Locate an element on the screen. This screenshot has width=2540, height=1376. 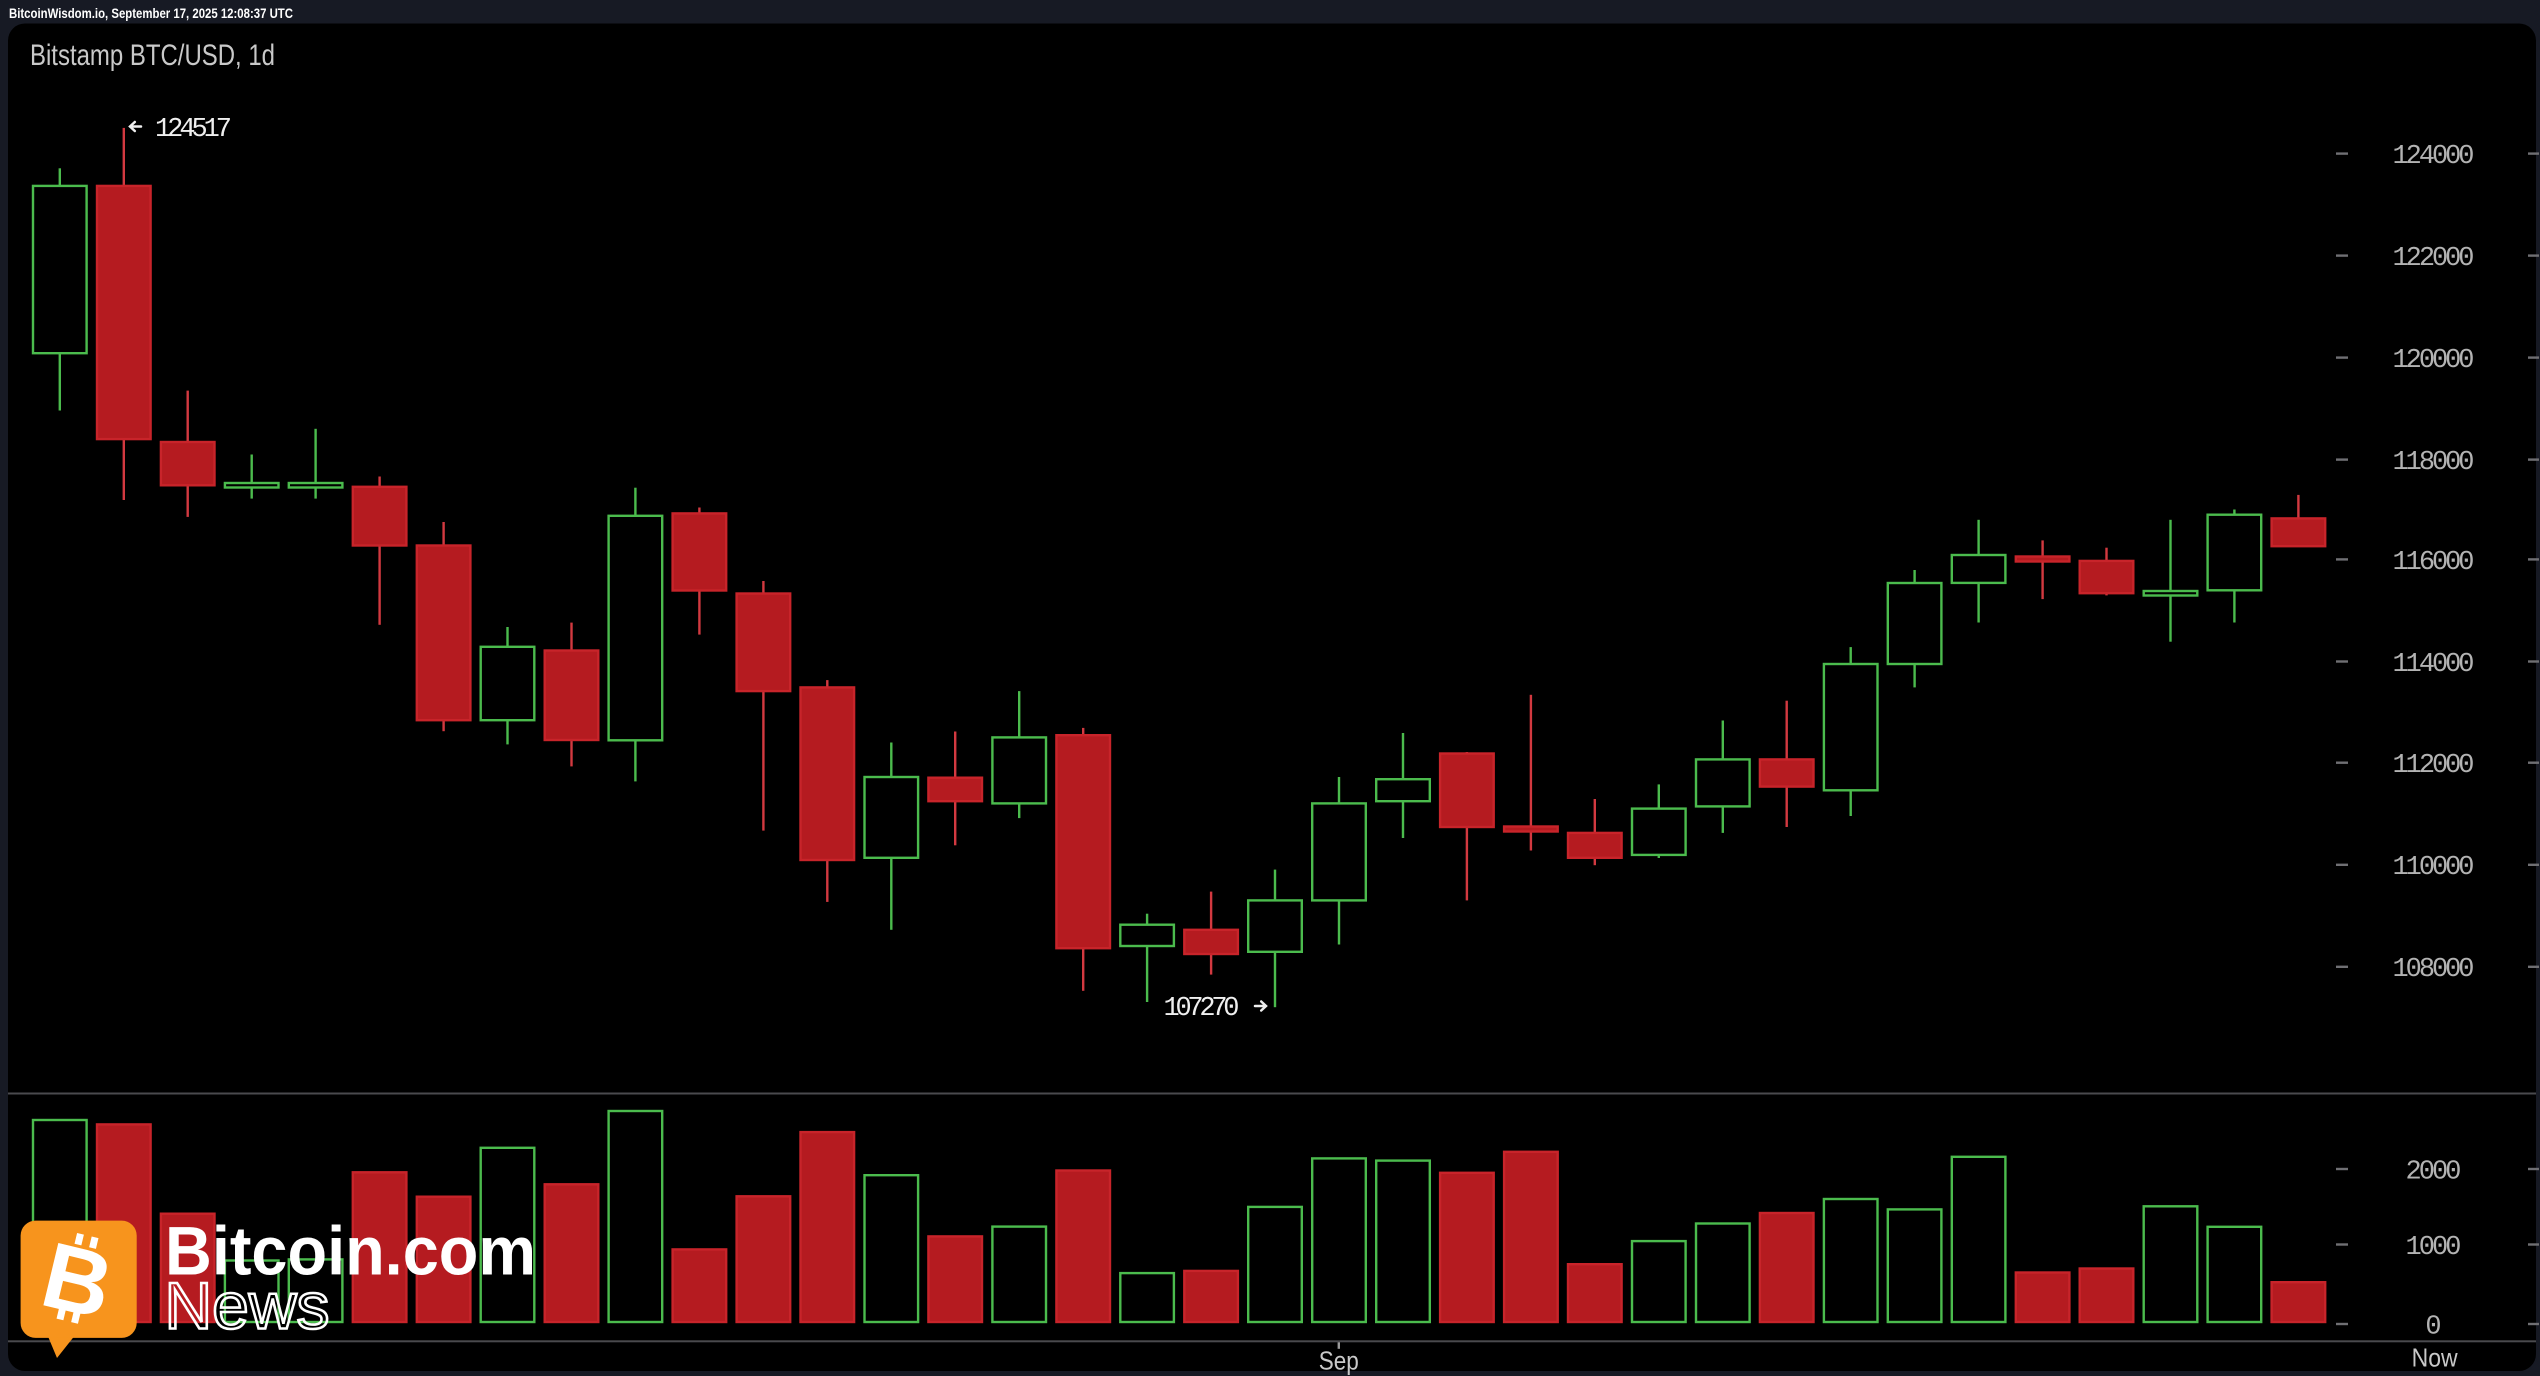
svg-text: Bitcoin.com is located at coordinates (350, 1251).